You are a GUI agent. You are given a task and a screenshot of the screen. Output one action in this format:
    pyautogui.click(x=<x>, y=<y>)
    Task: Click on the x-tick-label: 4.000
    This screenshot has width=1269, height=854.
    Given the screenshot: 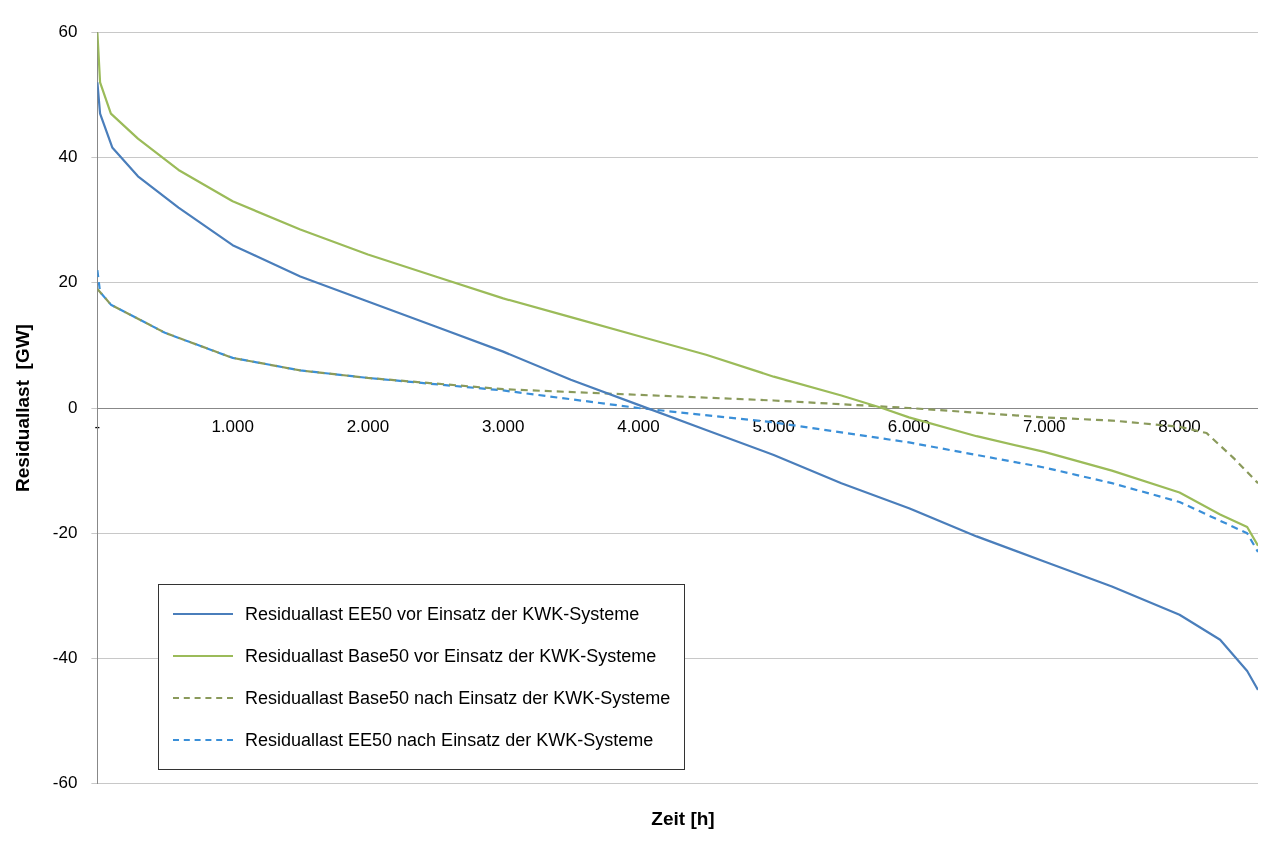 What is the action you would take?
    pyautogui.click(x=638, y=426)
    